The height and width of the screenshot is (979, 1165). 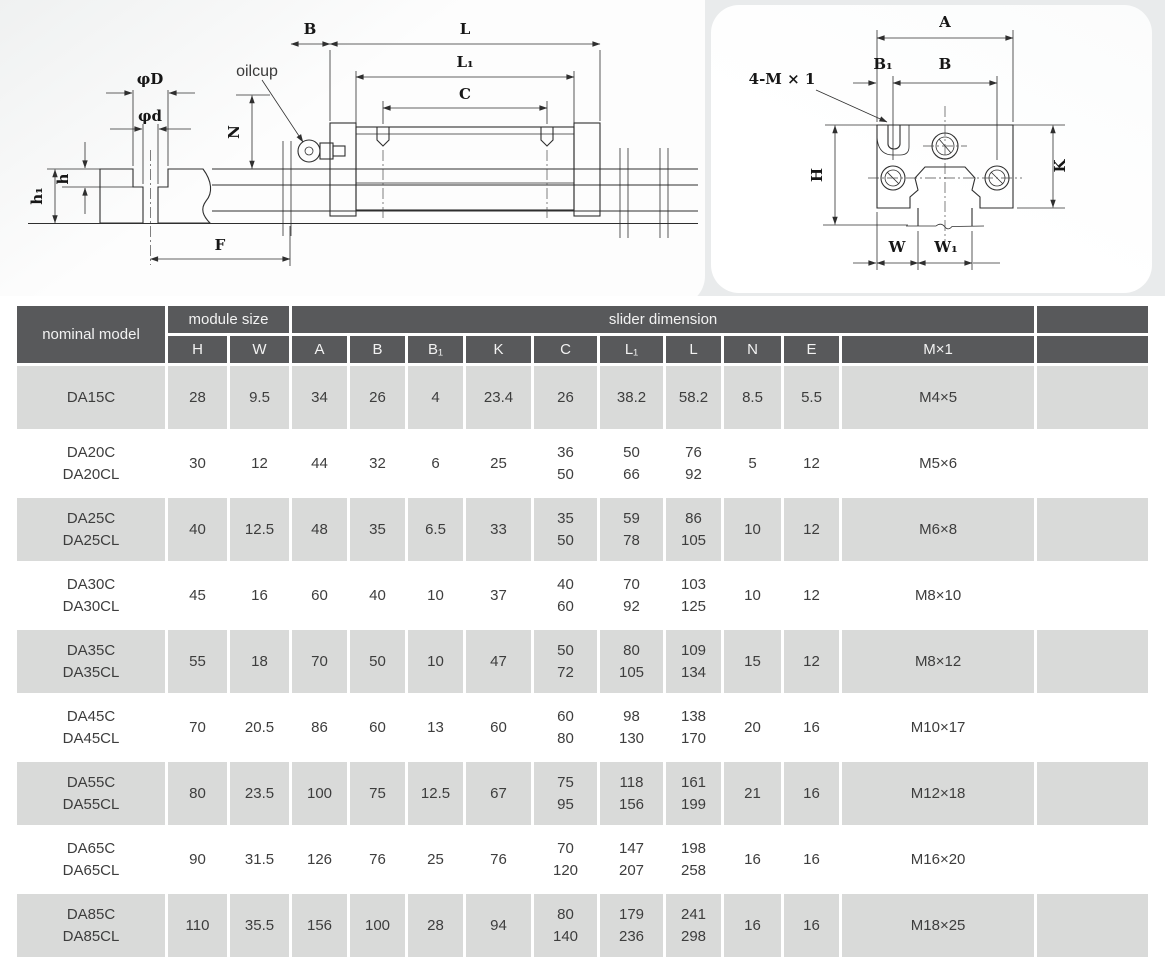 I want to click on value-cell: 86, so click(x=320, y=727).